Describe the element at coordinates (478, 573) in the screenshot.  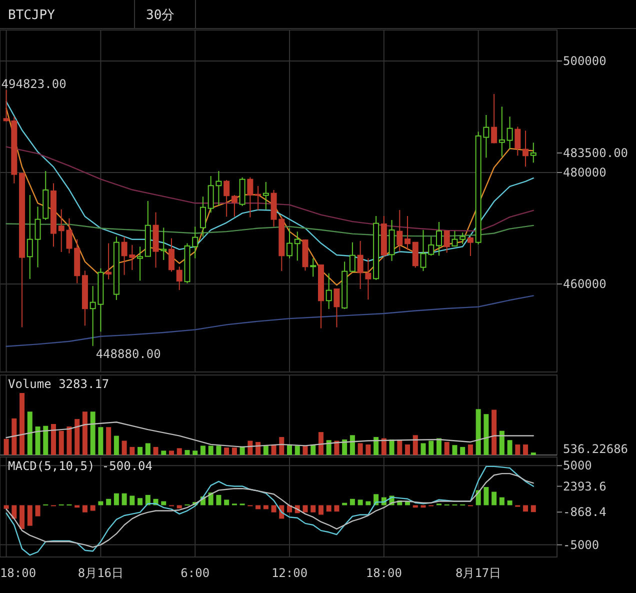
I see `x-tick-label: 8月17日` at that location.